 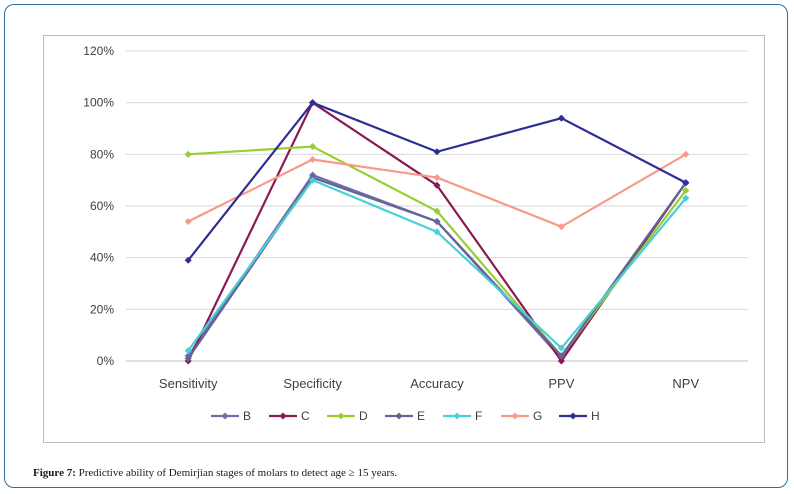 I want to click on legend-item-E: E, so click(x=405, y=416).